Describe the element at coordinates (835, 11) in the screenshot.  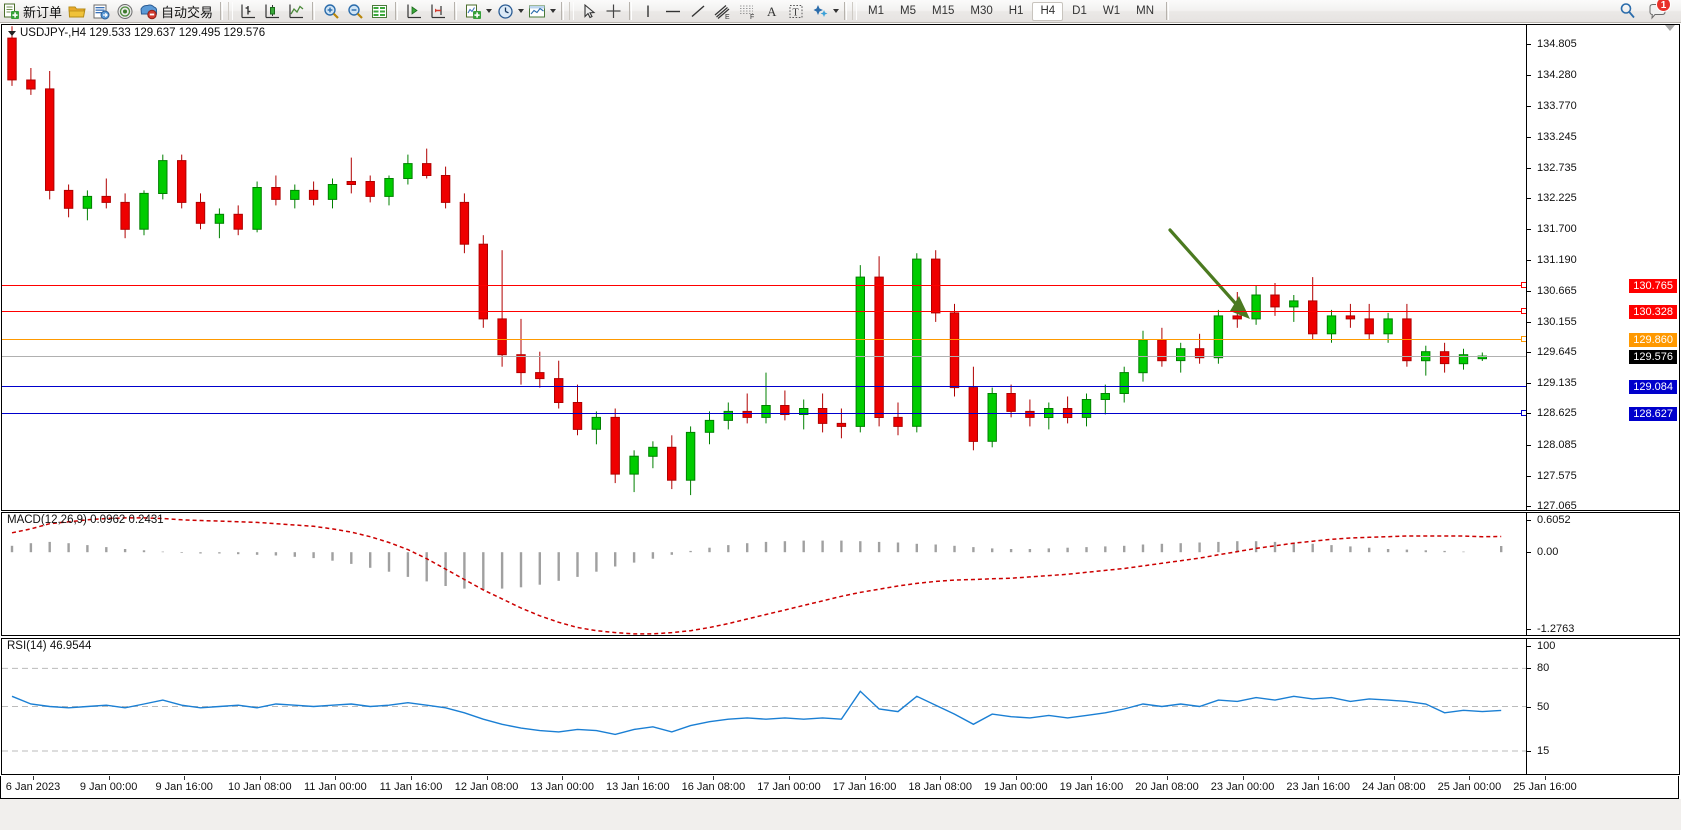
I see `shapes-dropdown-caret` at that location.